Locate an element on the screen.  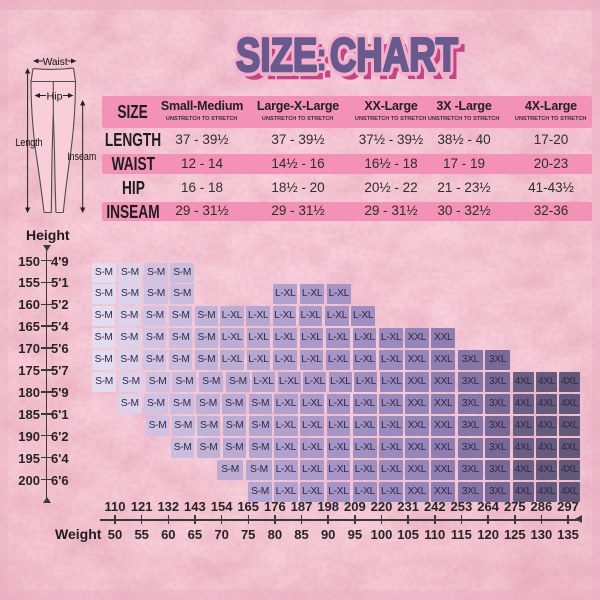
svg-text: Waist is located at coordinates (55, 62).